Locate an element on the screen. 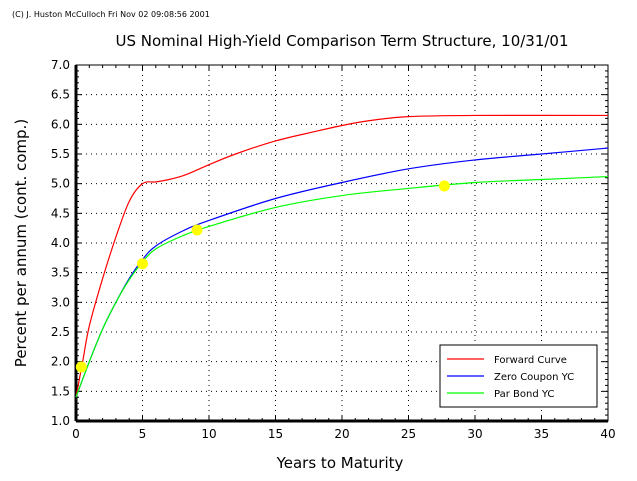 The width and height of the screenshot is (637, 481). x-tick-label: 5 is located at coordinates (143, 434).